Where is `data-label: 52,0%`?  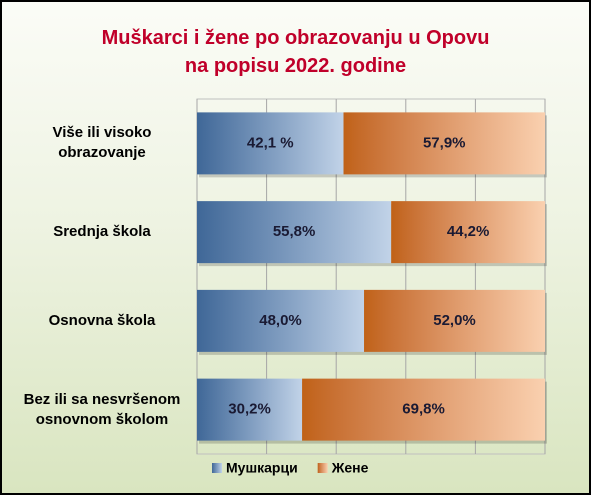
data-label: 52,0% is located at coordinates (454, 320).